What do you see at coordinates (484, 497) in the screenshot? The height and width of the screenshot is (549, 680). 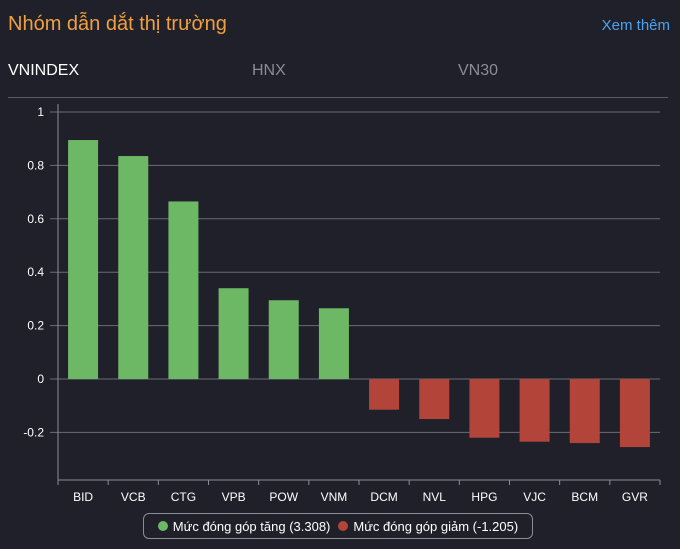 I see `x-tick-label: HPG` at bounding box center [484, 497].